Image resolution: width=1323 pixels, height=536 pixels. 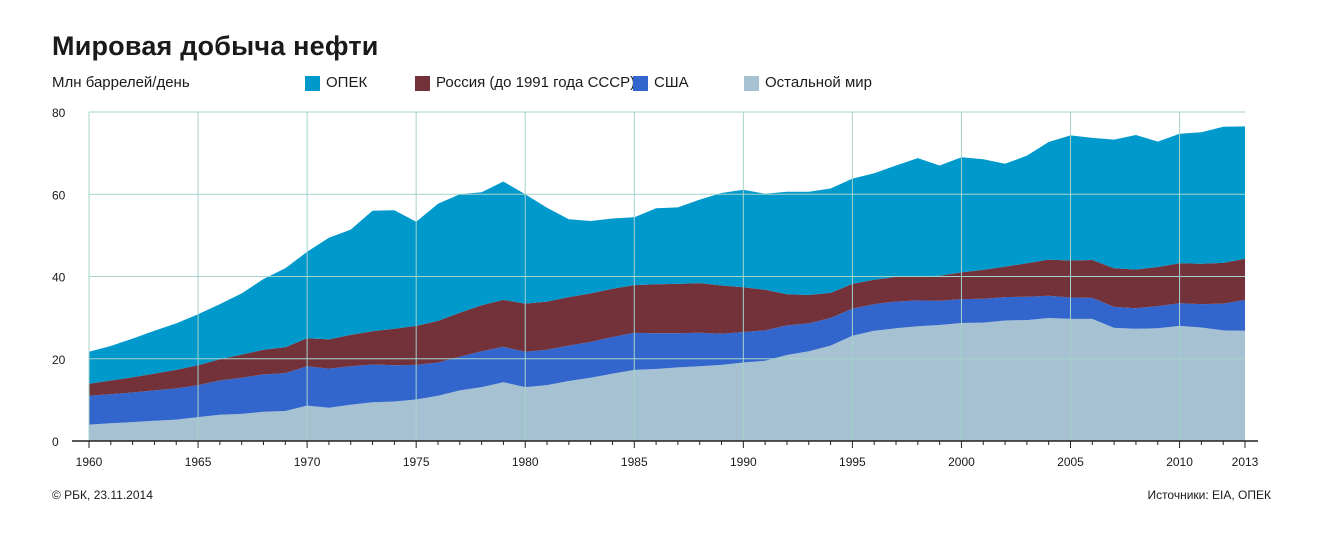 What do you see at coordinates (59, 195) in the screenshot?
I see `y-tick-label: 60` at bounding box center [59, 195].